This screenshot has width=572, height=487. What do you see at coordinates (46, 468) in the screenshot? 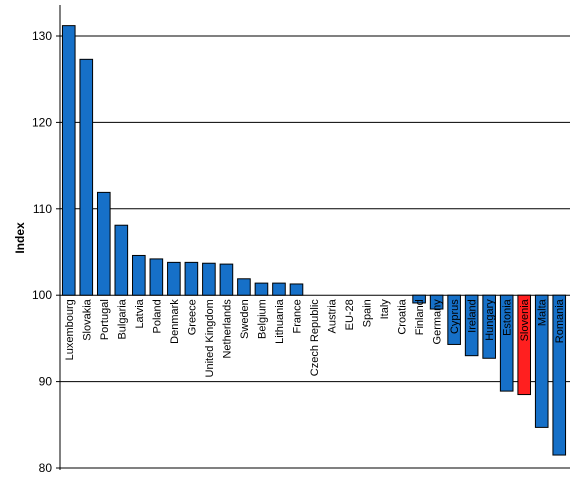
I see `y-tick-label: 80` at bounding box center [46, 468].